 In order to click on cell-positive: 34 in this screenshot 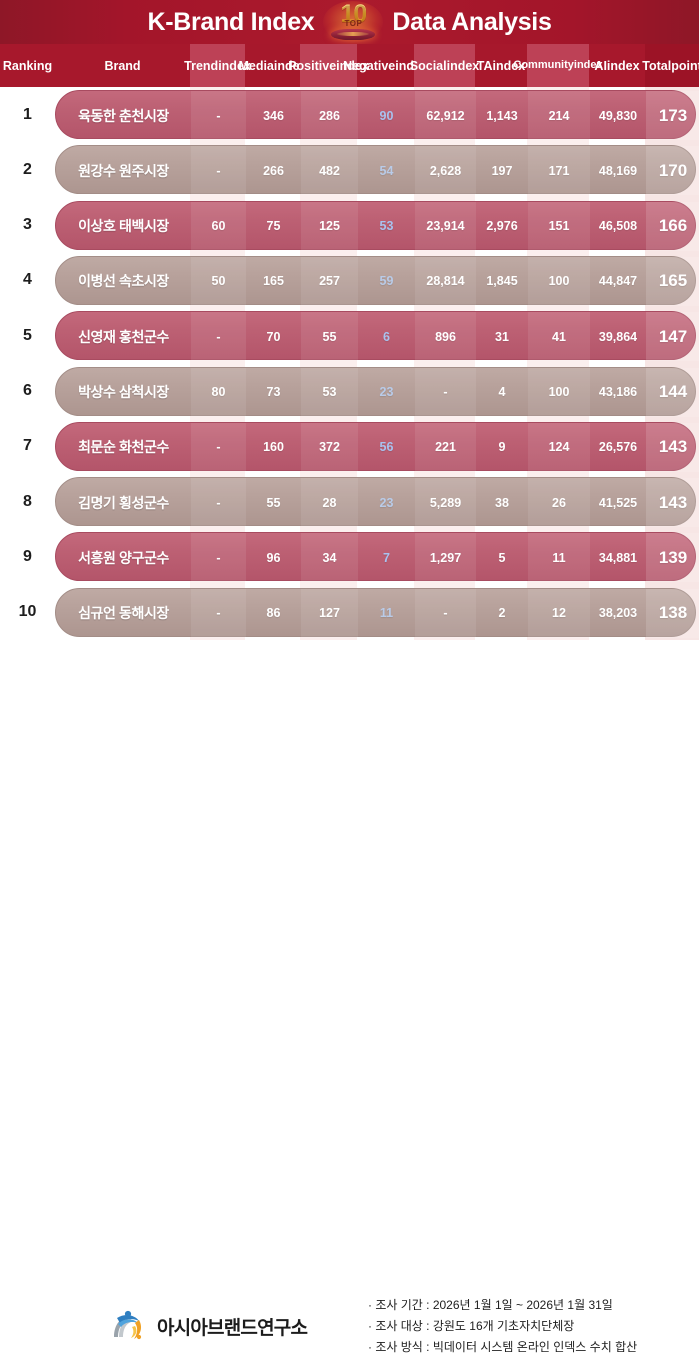, I will do `click(329, 558)`.